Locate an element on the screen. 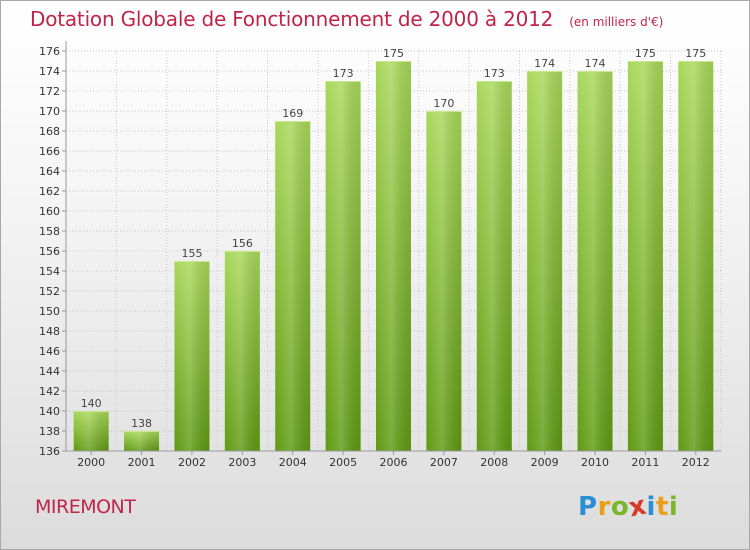  x-tick-label: 2000 is located at coordinates (91, 462).